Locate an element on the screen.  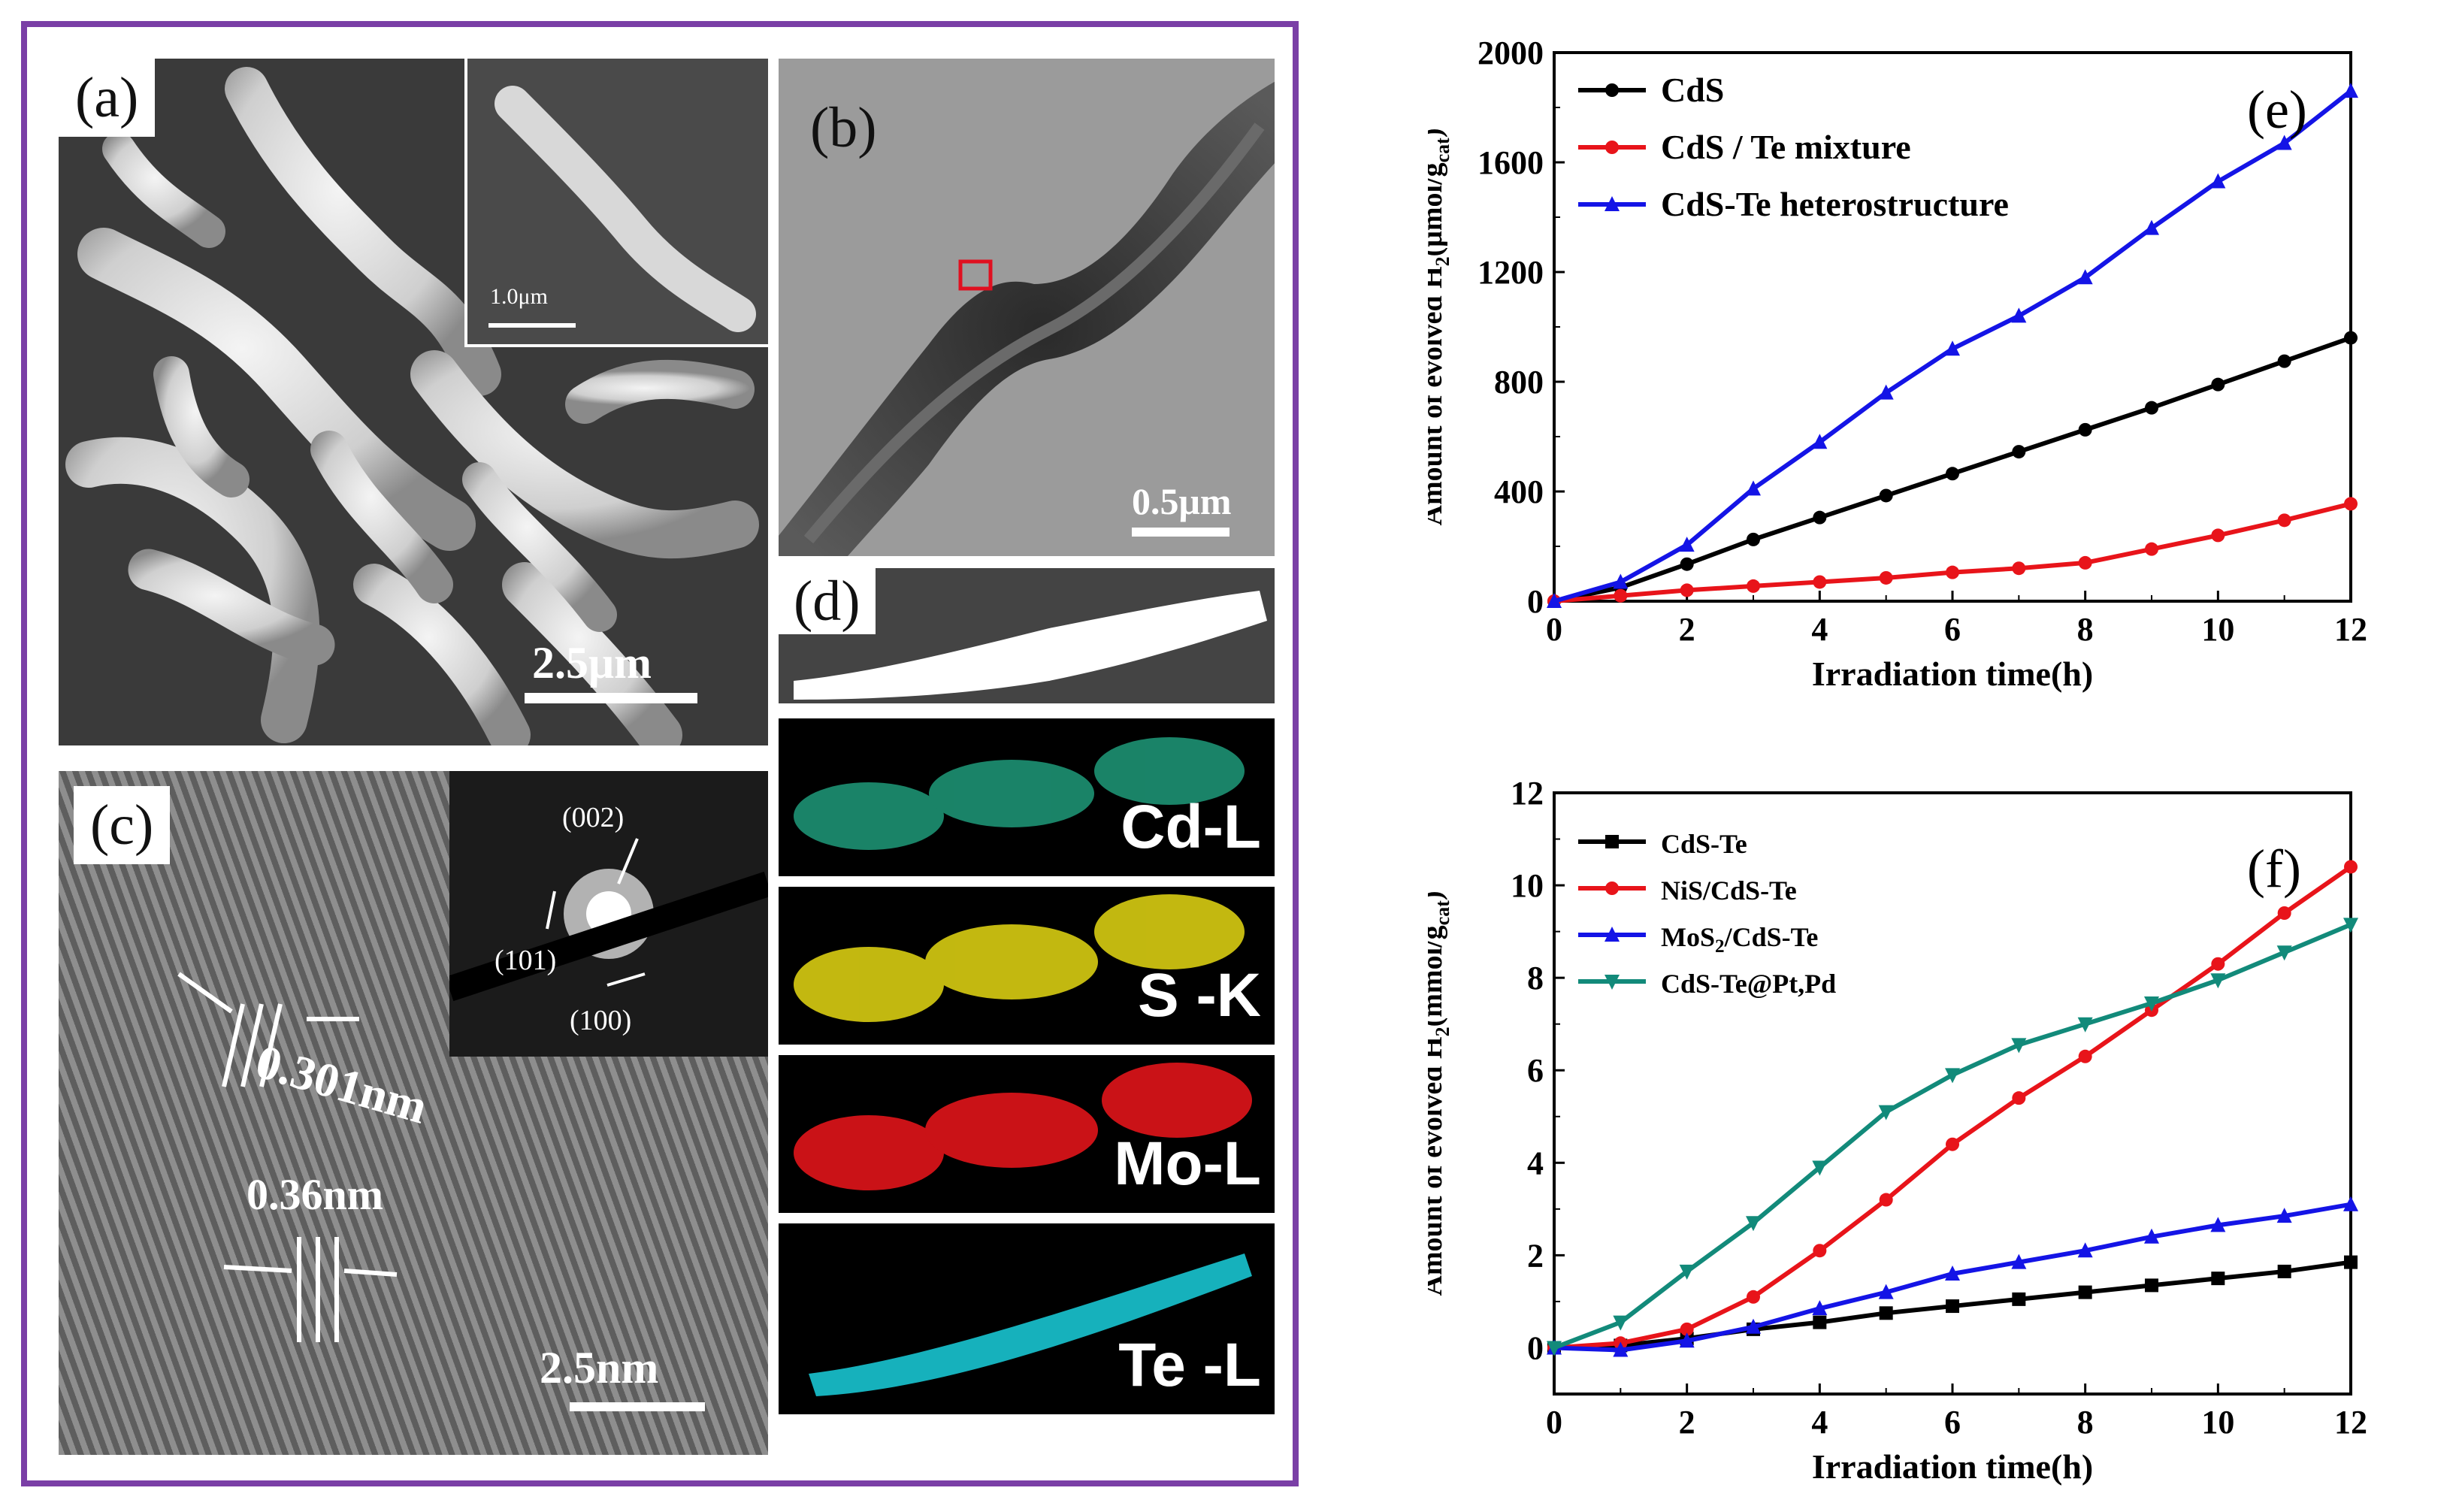
legend-entry: CdS is located at coordinates (1651, 90).